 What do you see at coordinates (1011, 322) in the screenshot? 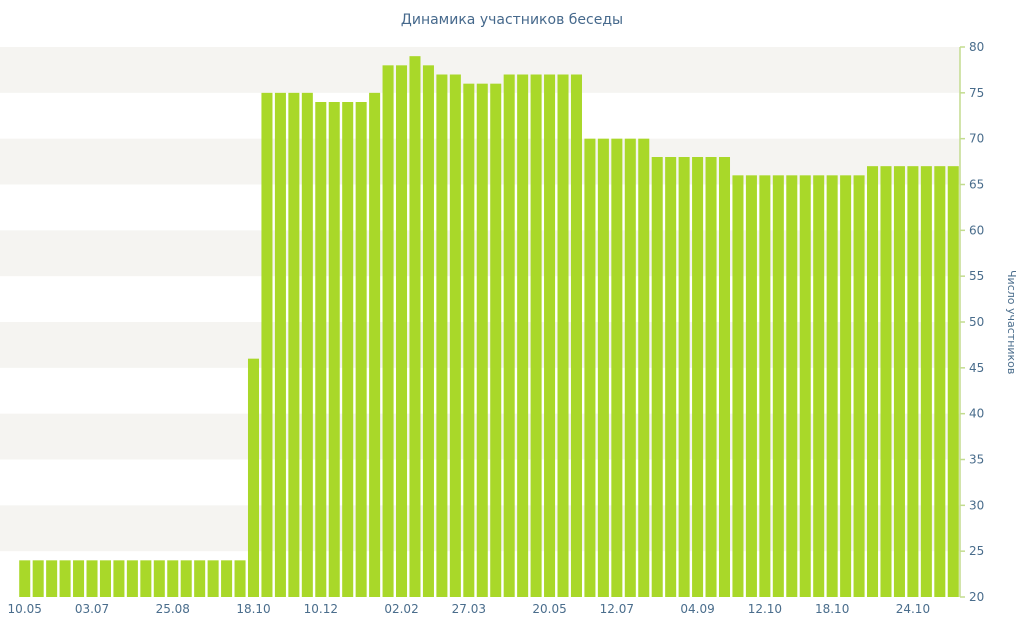
I see `y-axis-title: Число участников` at bounding box center [1011, 322].